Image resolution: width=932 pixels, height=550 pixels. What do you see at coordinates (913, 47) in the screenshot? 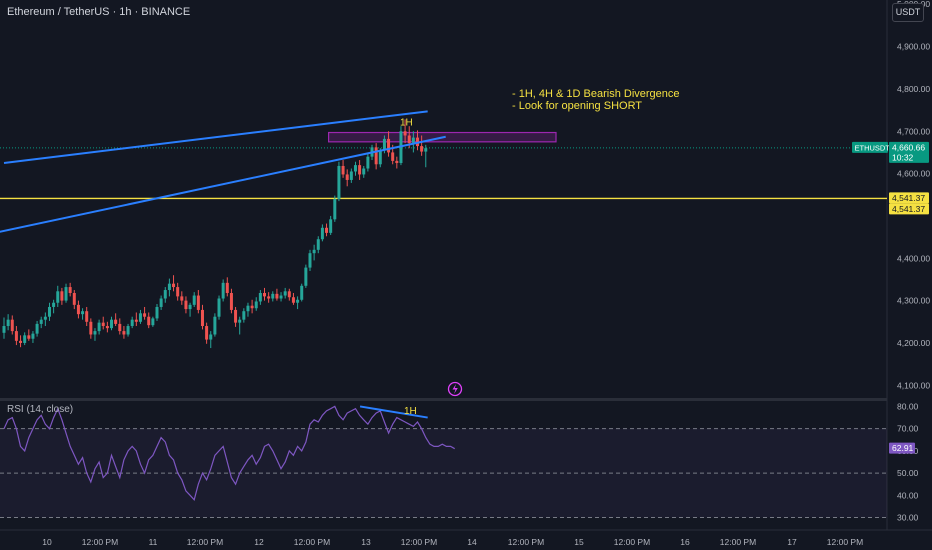
I see `price-tick-label: 4,900.00` at bounding box center [913, 47].